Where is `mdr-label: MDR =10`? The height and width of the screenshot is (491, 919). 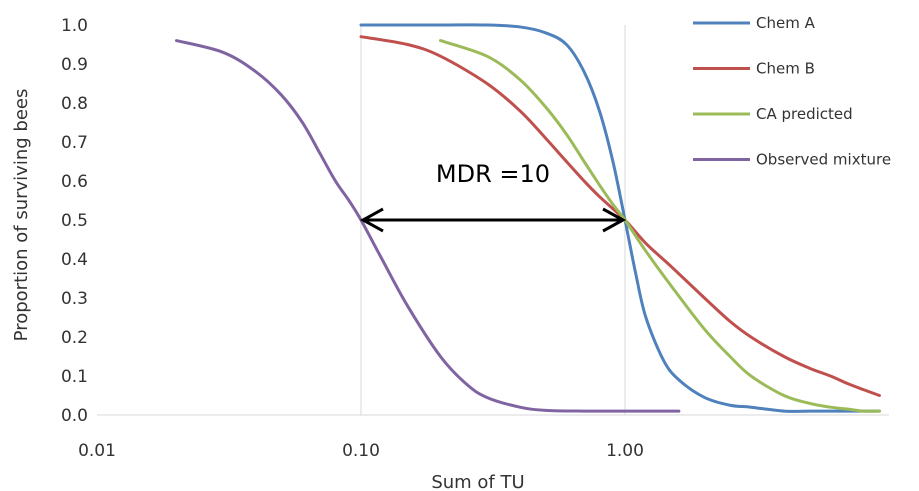
mdr-label: MDR =10 is located at coordinates (493, 174).